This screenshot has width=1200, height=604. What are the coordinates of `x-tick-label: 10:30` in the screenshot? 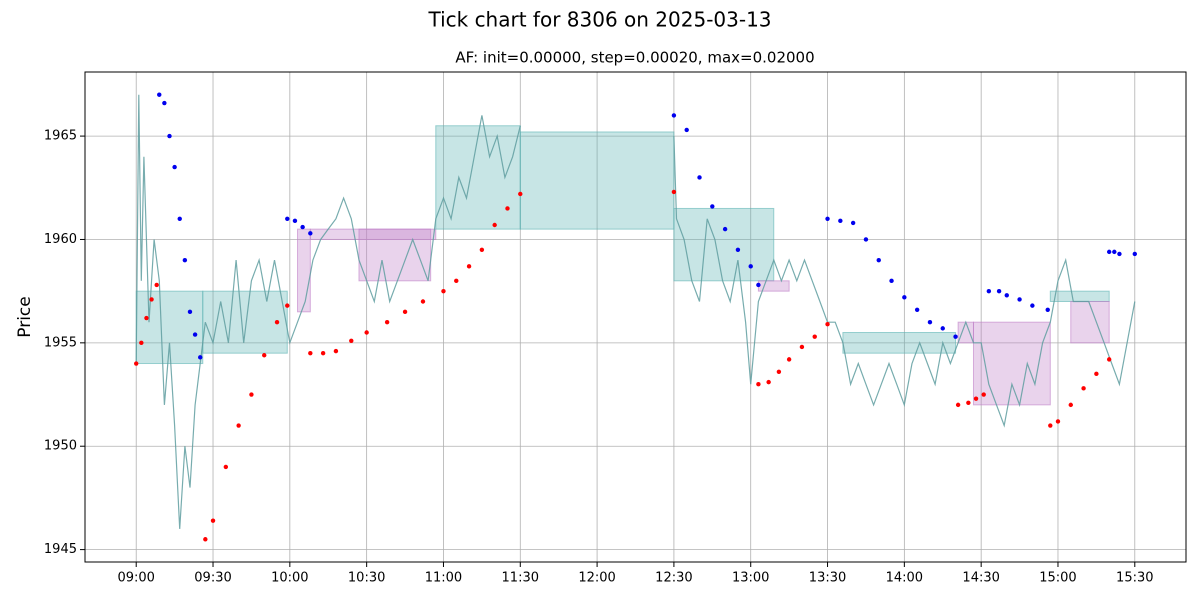 It's located at (366, 578).